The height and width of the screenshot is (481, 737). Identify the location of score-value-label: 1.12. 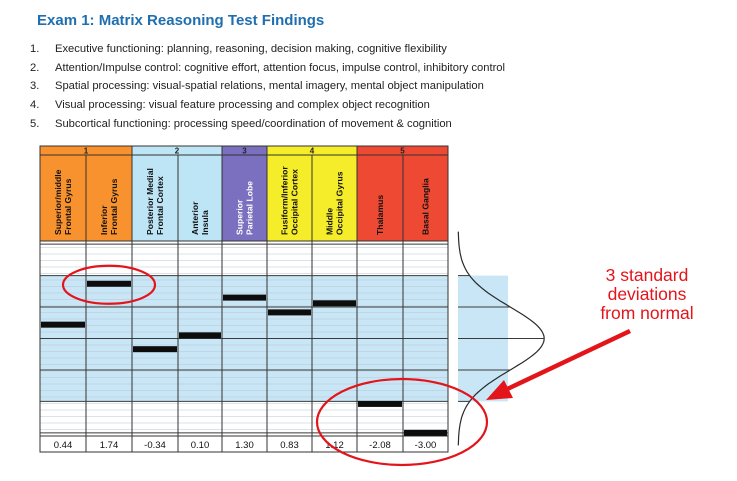
(334, 445).